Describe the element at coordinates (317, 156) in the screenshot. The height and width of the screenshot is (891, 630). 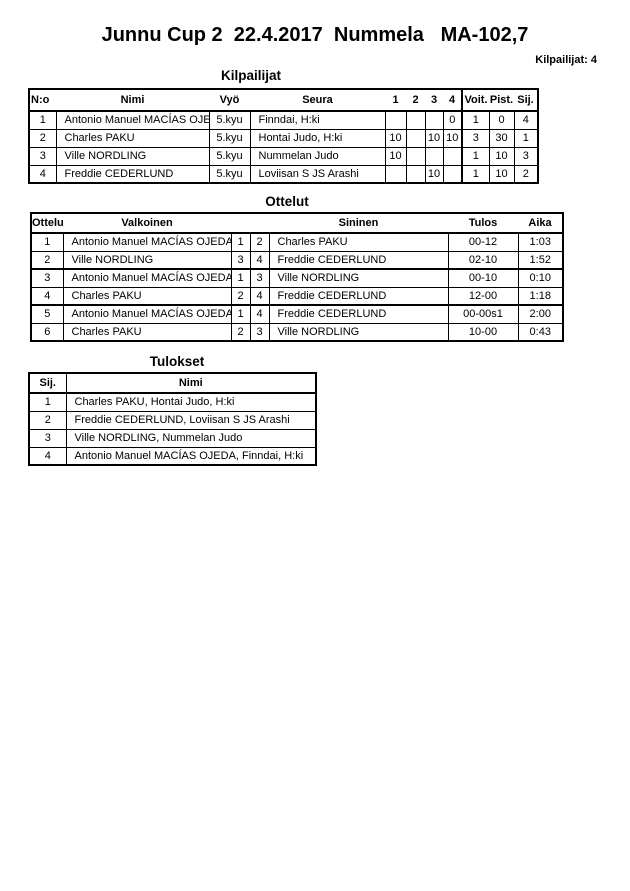
I see `cell-seura: Nummelan Judo` at that location.